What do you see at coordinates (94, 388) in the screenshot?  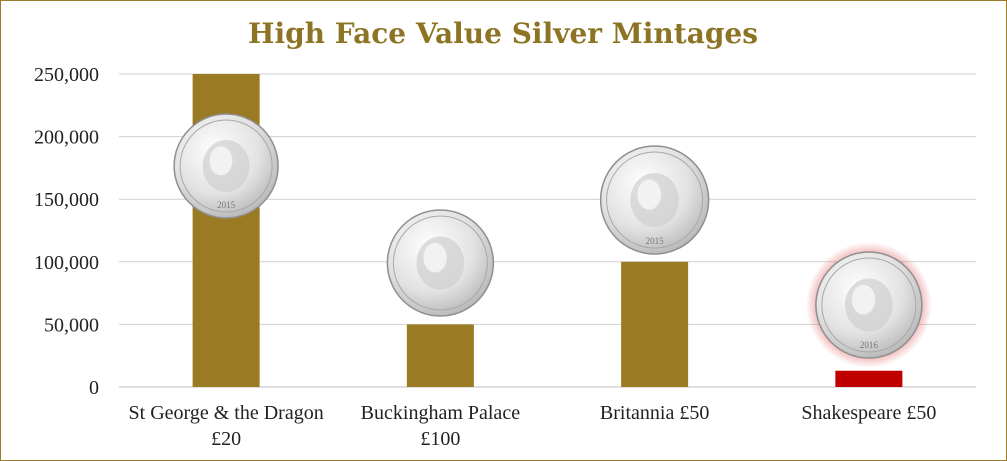 I see `y-tick-label: 0` at bounding box center [94, 388].